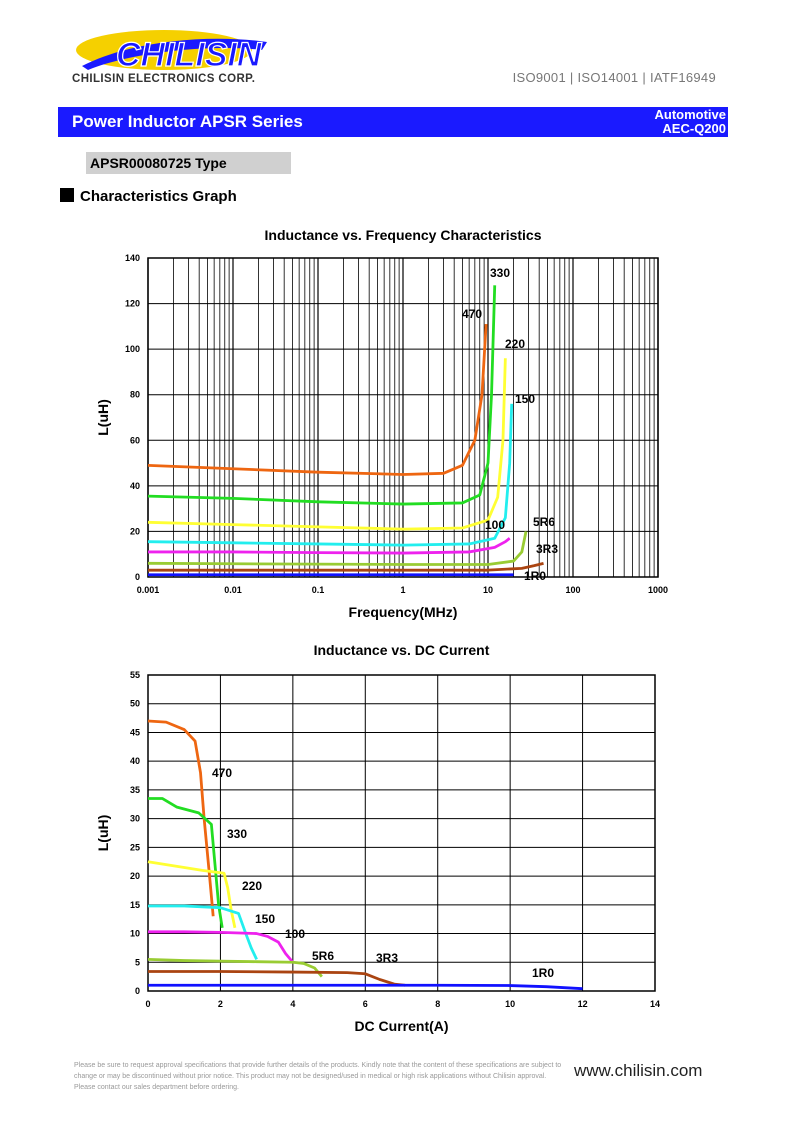 The height and width of the screenshot is (1122, 794). What do you see at coordinates (690, 114) in the screenshot?
I see `automotive-badge: Automotive` at bounding box center [690, 114].